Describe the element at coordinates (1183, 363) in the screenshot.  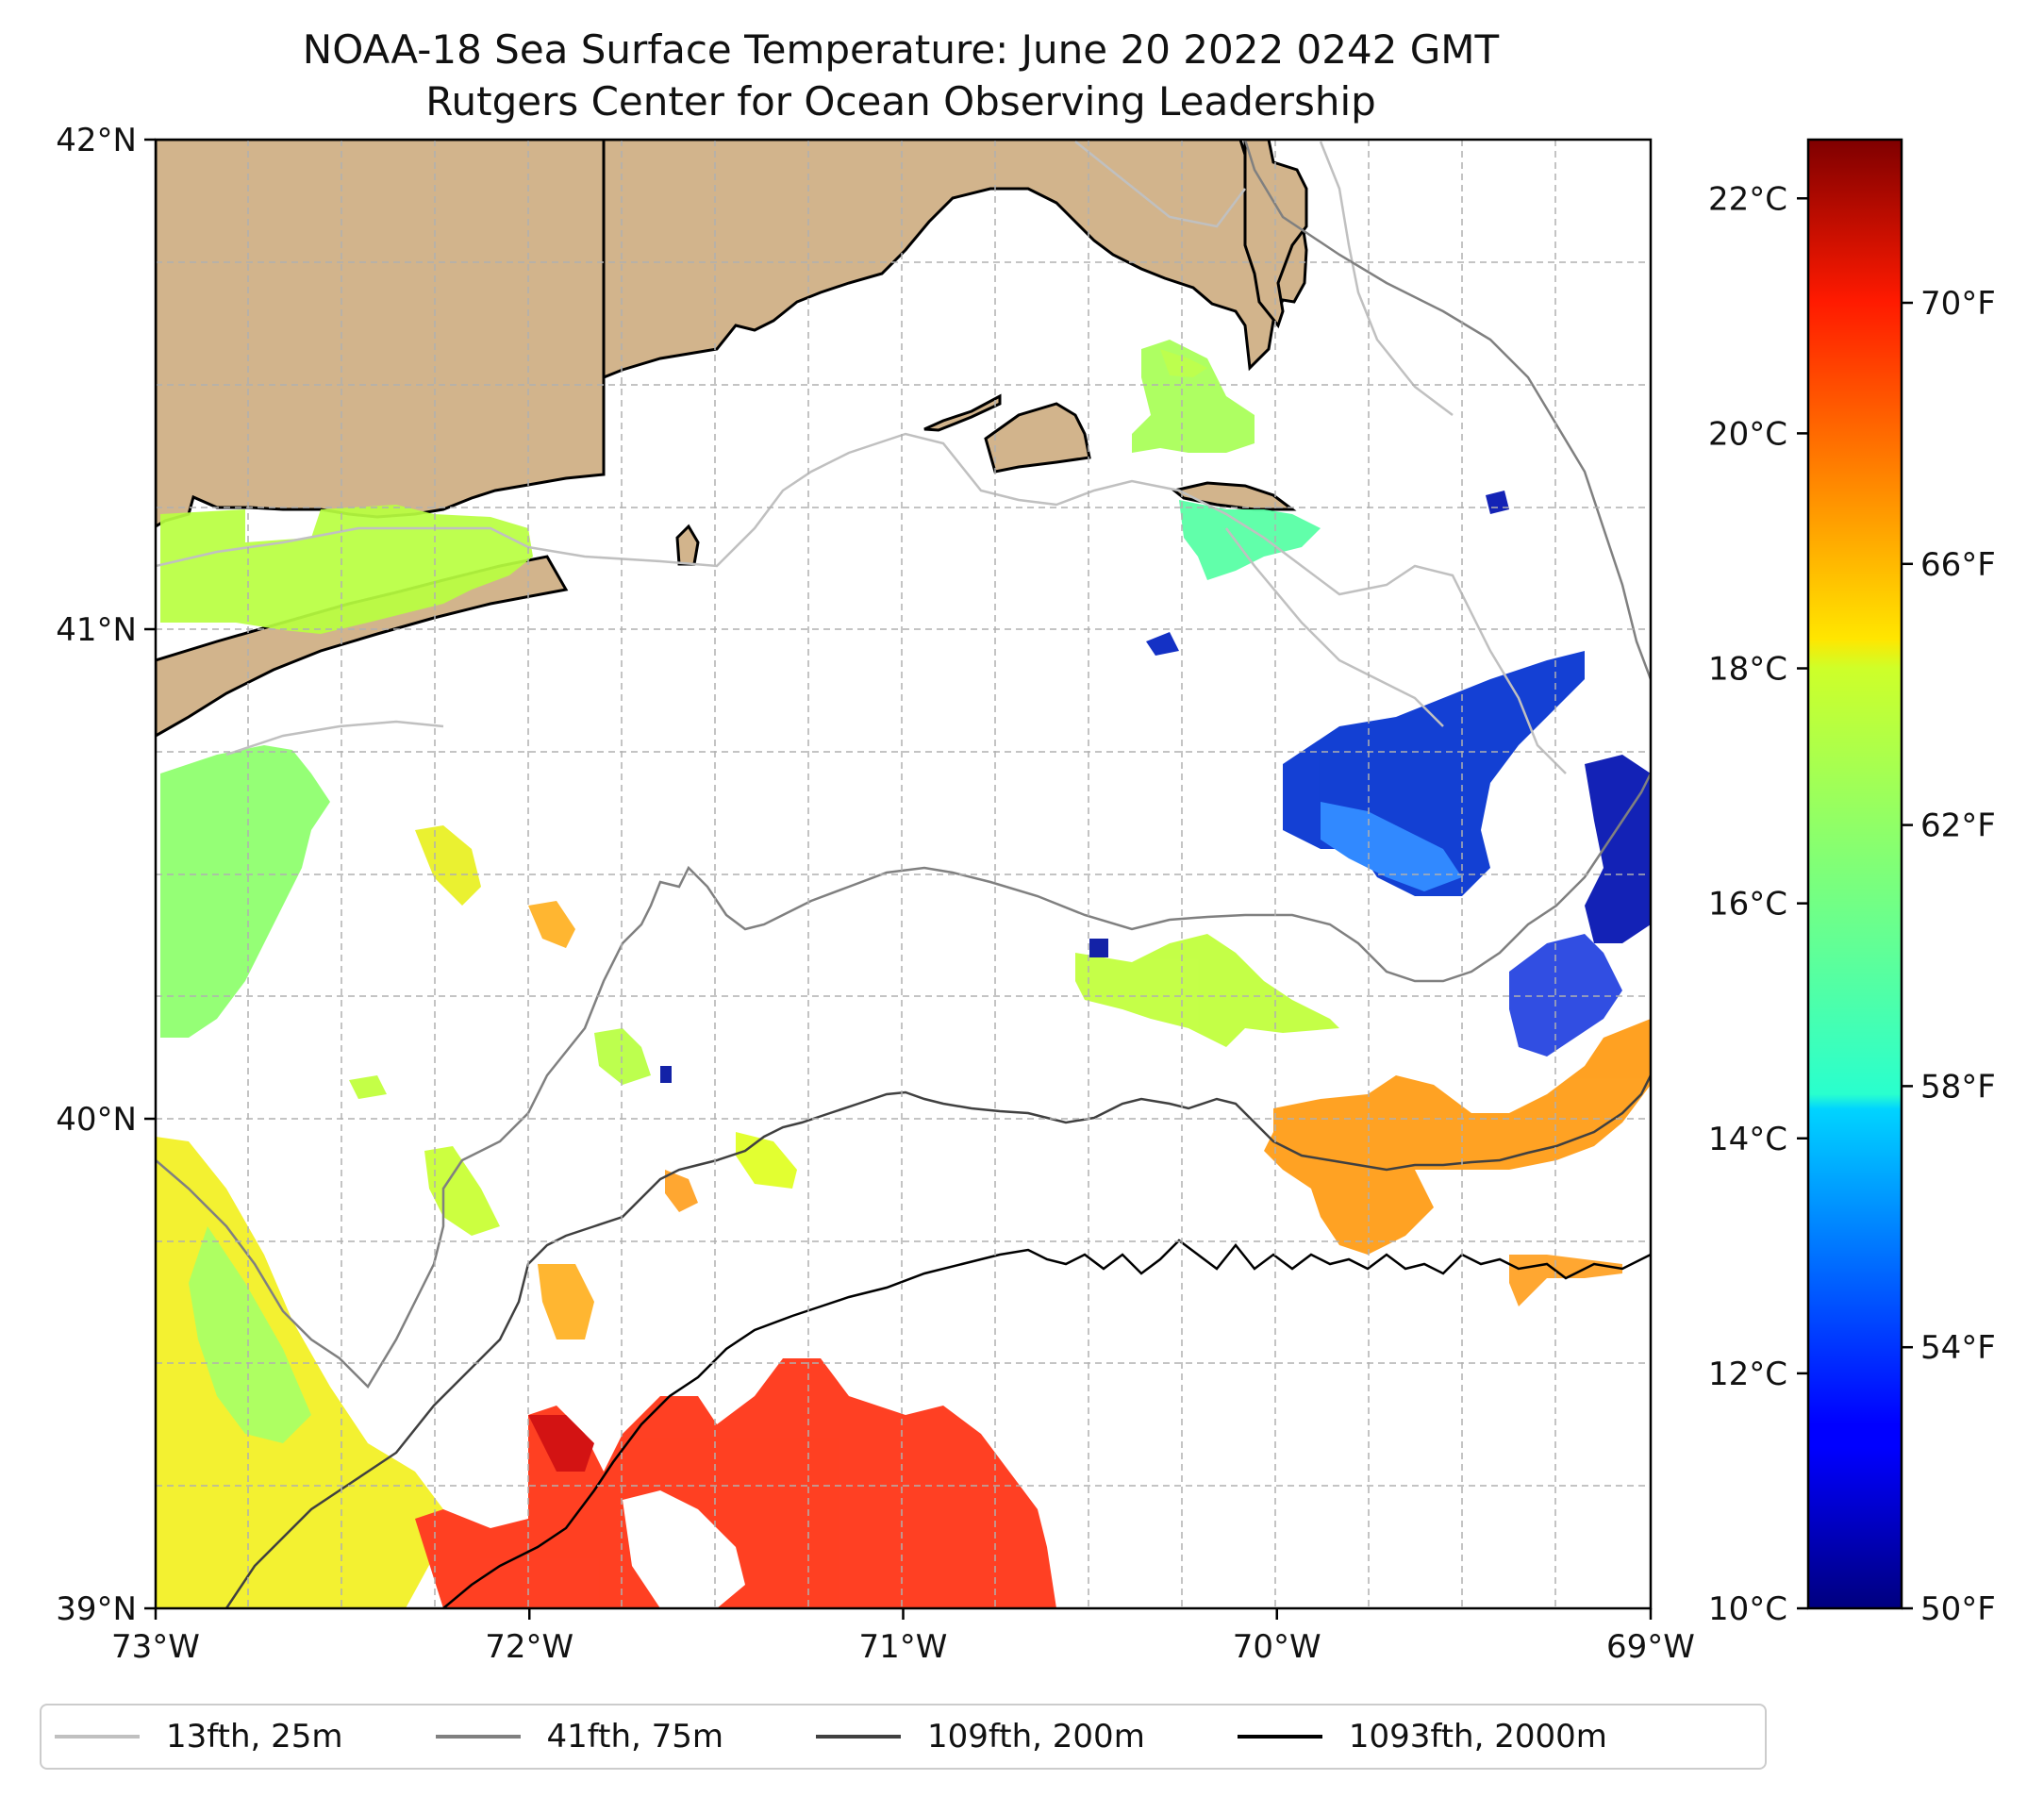
I see `sst-patch-ne-small` at that location.